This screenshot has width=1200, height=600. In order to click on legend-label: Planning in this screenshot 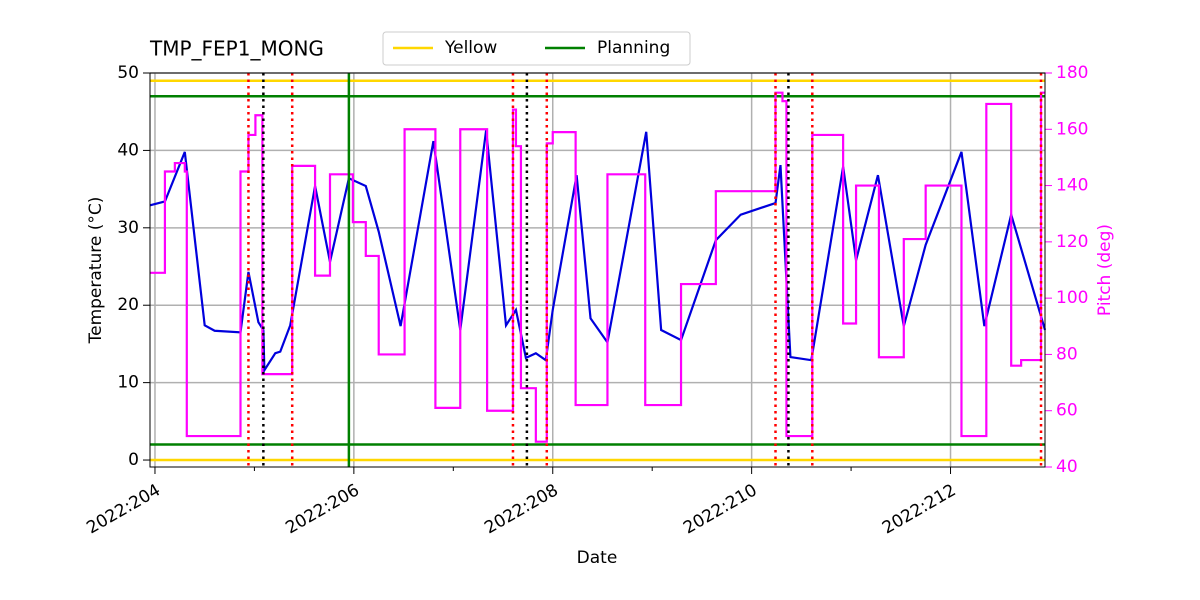, I will do `click(633, 48)`.